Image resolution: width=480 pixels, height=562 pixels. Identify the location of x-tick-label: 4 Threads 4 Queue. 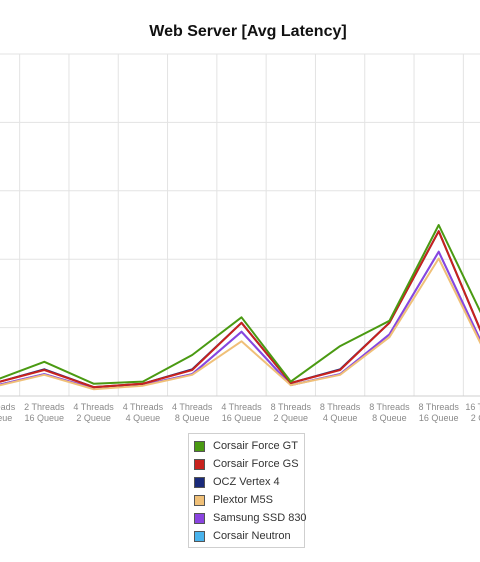
(143, 412).